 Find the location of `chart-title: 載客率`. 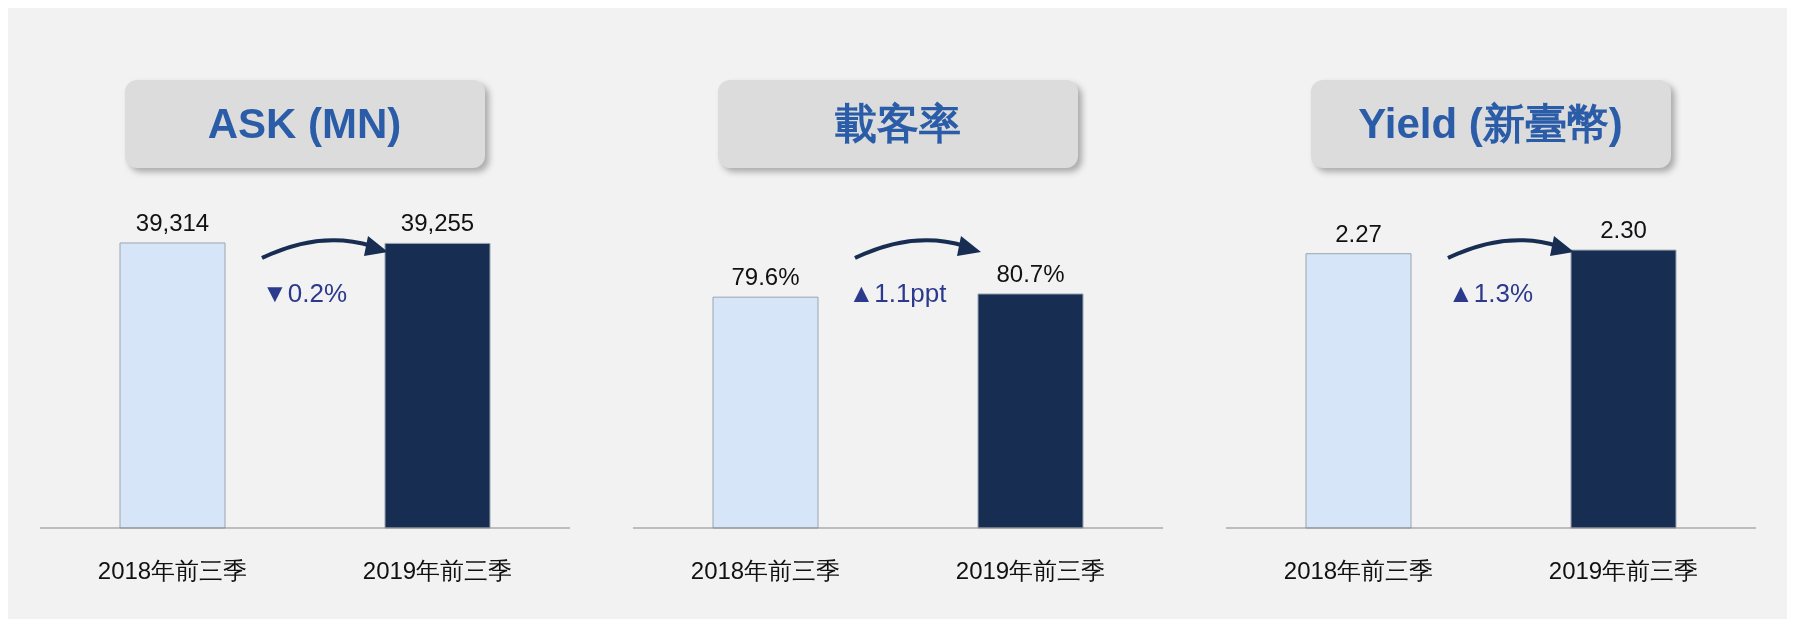

chart-title: 載客率 is located at coordinates (897, 124).